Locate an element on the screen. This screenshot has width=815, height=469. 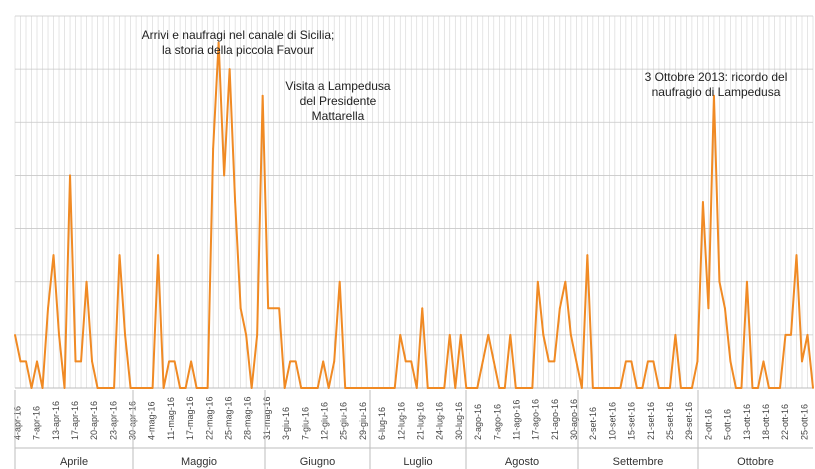
x-tick-label: 11-mag-16 is located at coordinates (171, 418).